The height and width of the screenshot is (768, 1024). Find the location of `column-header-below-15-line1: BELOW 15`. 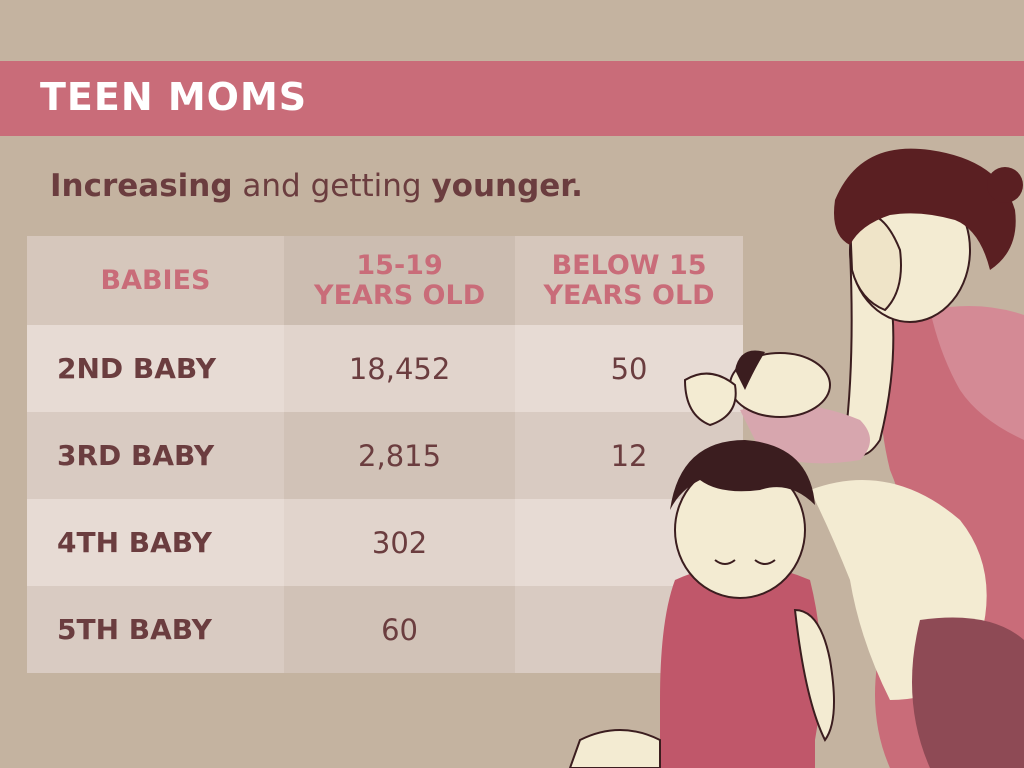

column-header-below-15-line1: BELOW 15 is located at coordinates (629, 265).